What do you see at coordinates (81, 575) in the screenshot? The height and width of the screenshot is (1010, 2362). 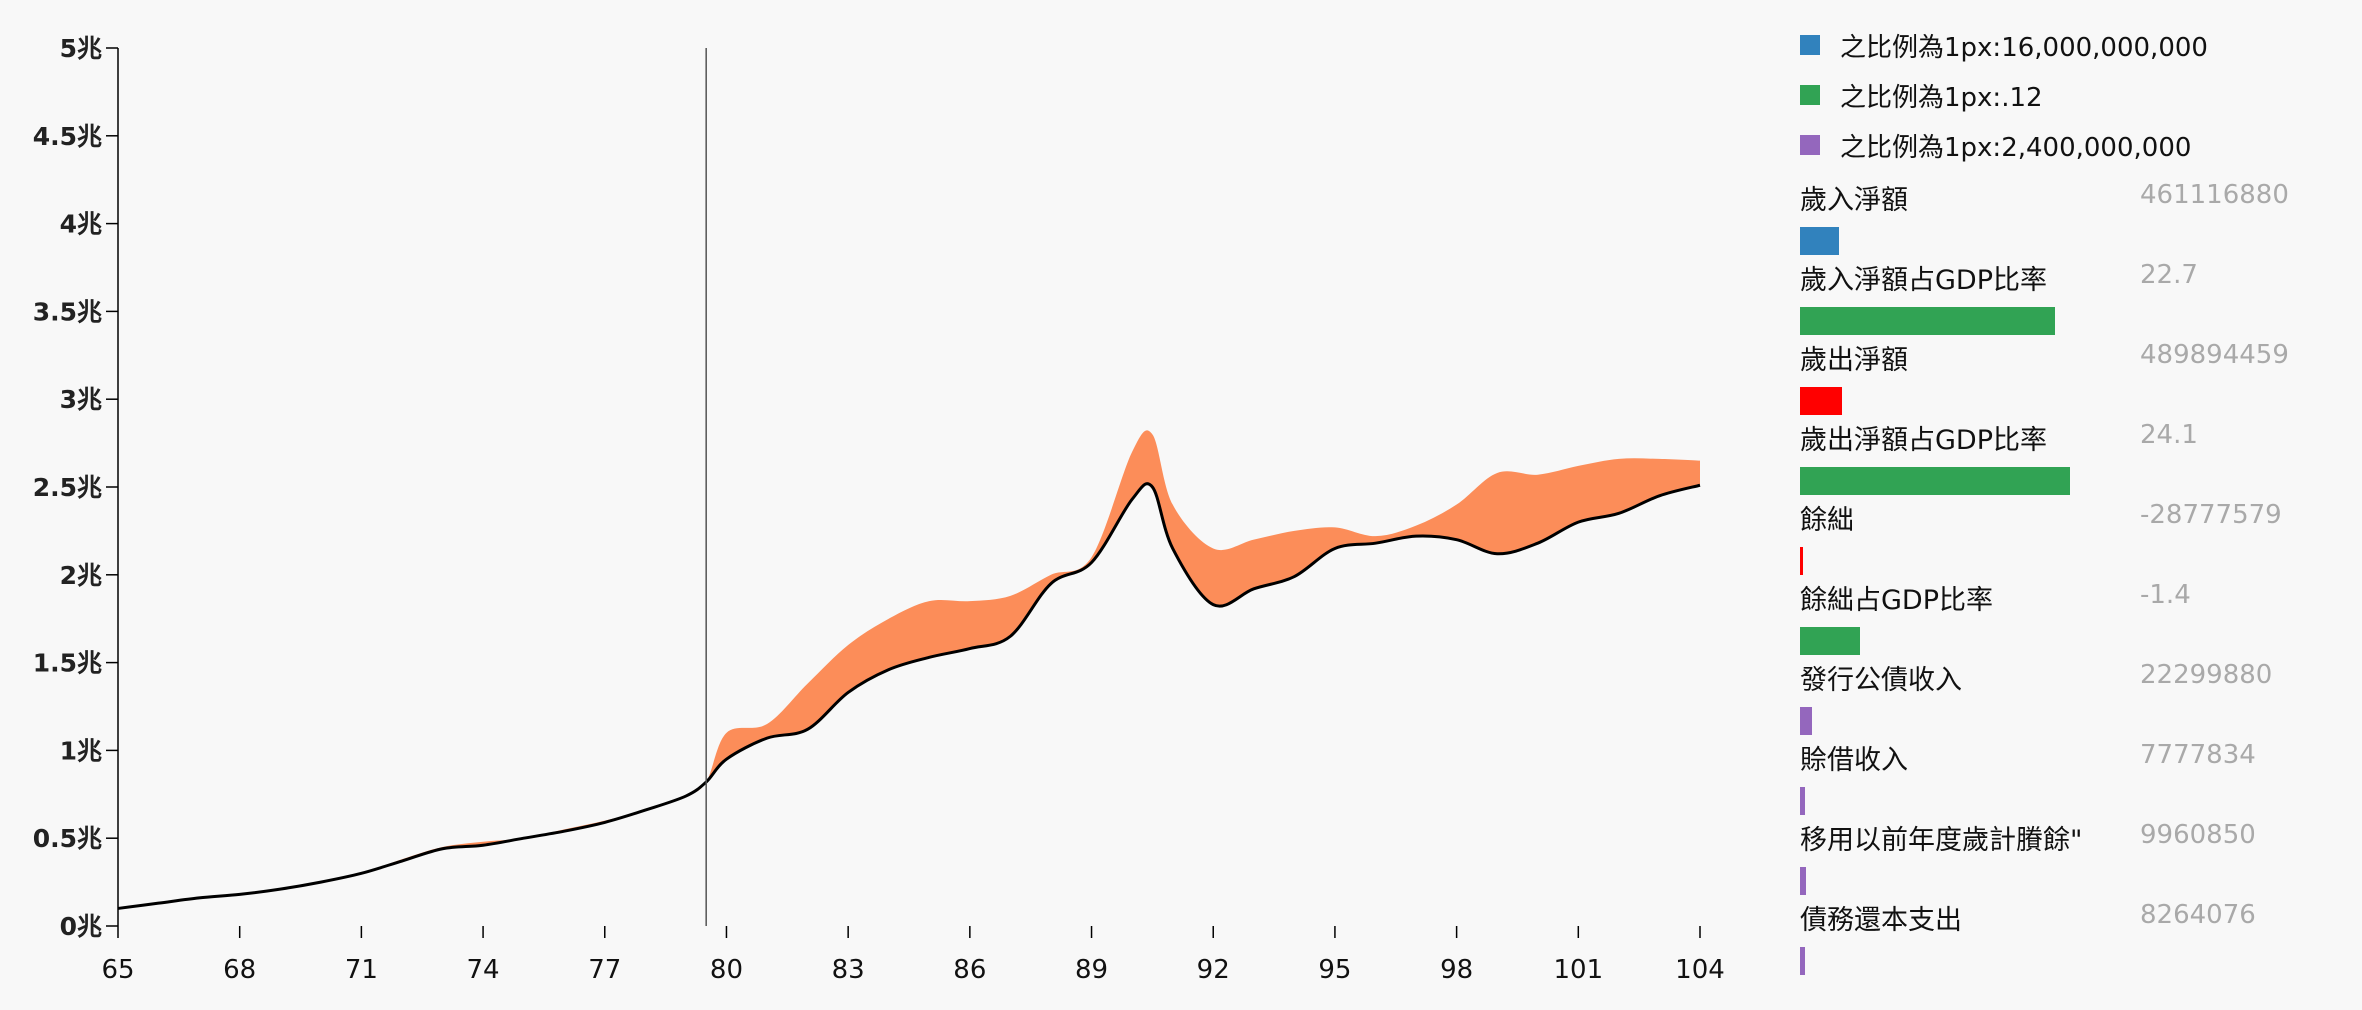 I see `y-tick-label: 2兆` at bounding box center [81, 575].